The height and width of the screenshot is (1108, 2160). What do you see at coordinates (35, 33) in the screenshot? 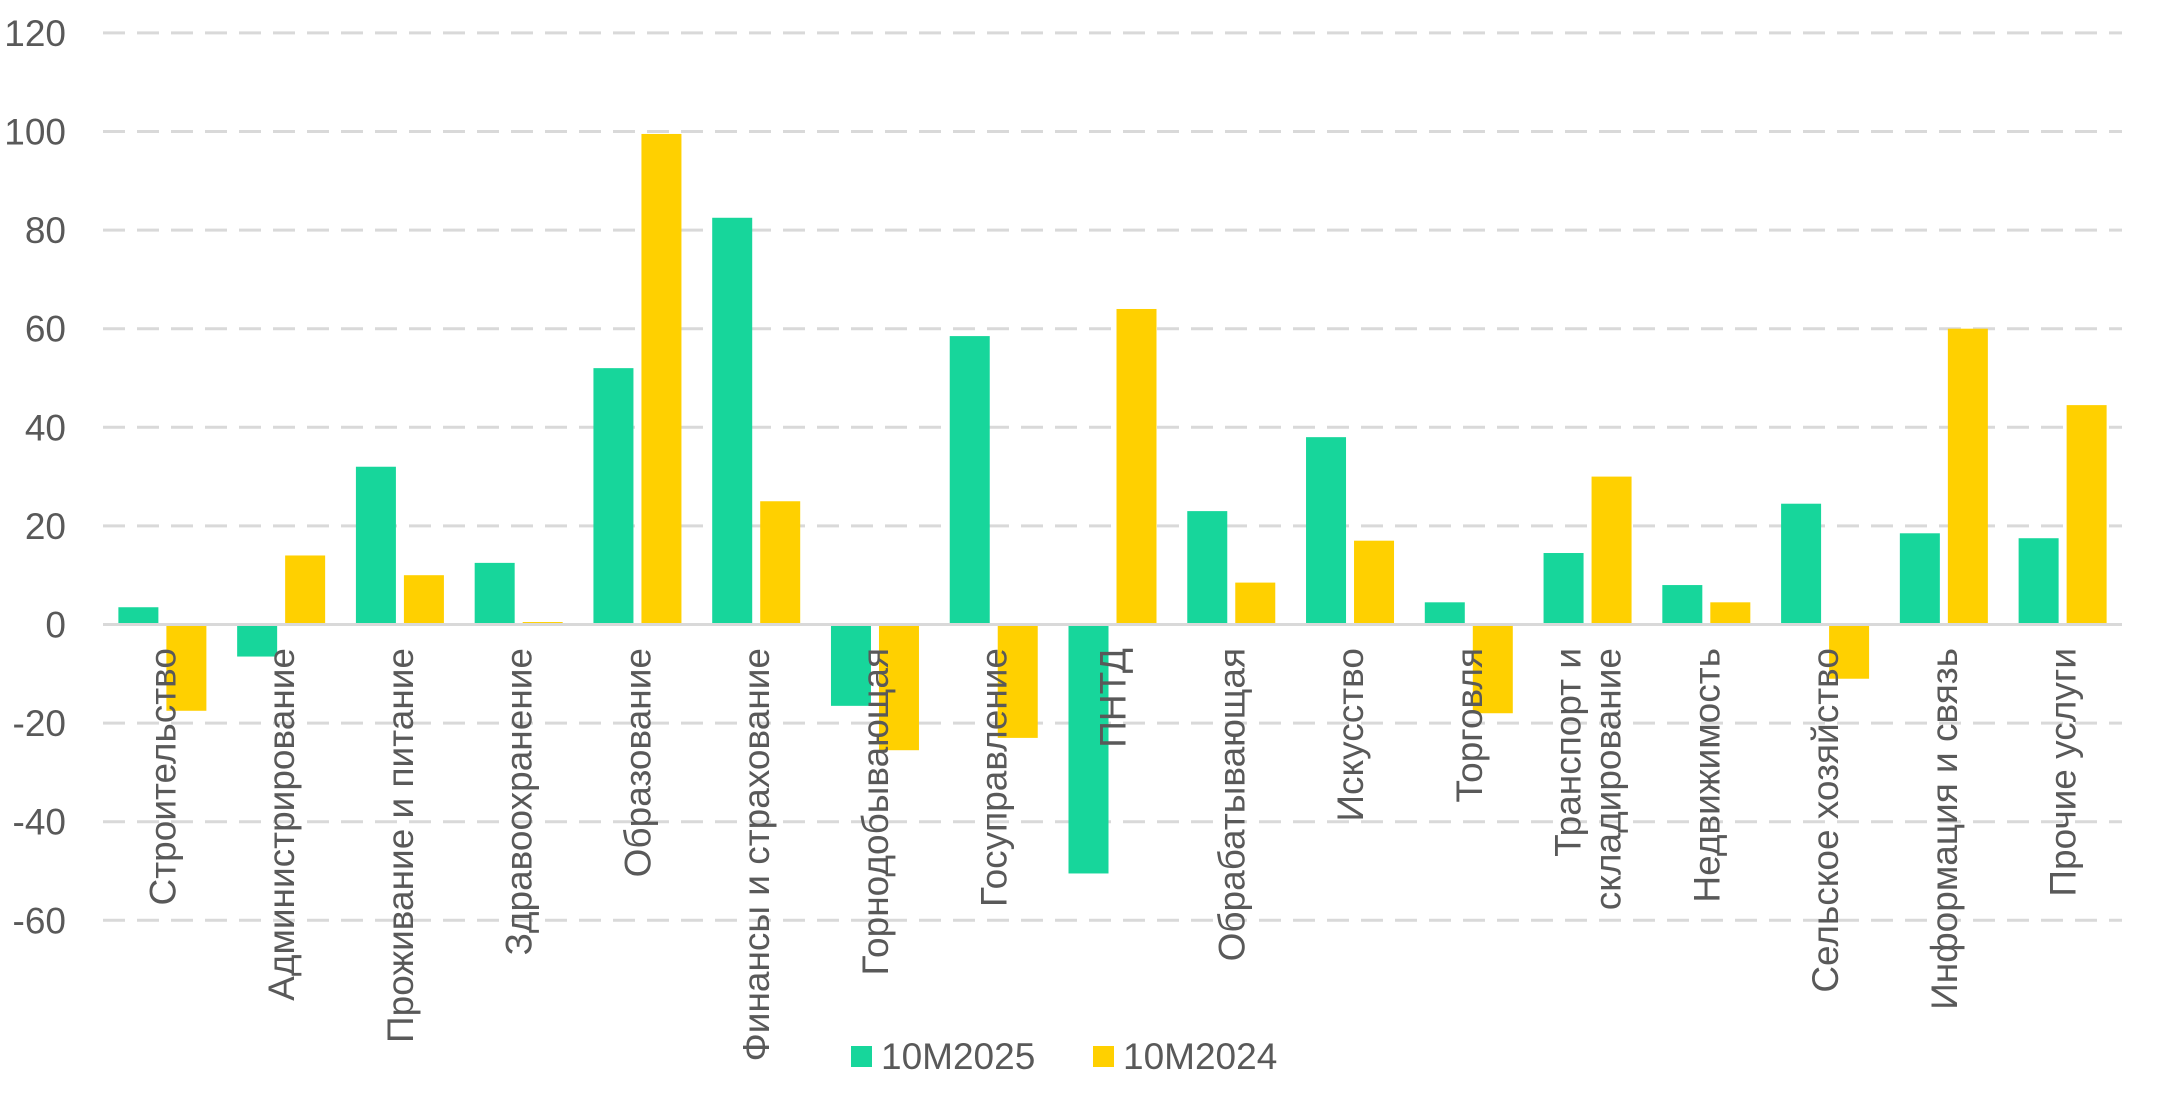
I see `y-tick-label: 120` at bounding box center [35, 33].